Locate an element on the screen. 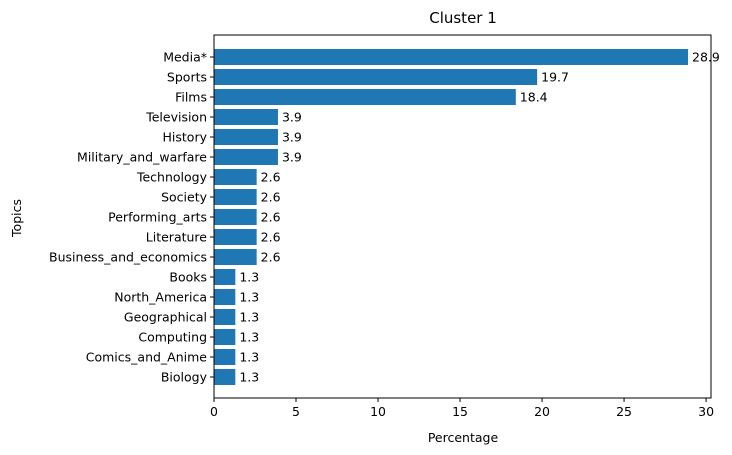  x-tick-label: 20 is located at coordinates (542, 411).